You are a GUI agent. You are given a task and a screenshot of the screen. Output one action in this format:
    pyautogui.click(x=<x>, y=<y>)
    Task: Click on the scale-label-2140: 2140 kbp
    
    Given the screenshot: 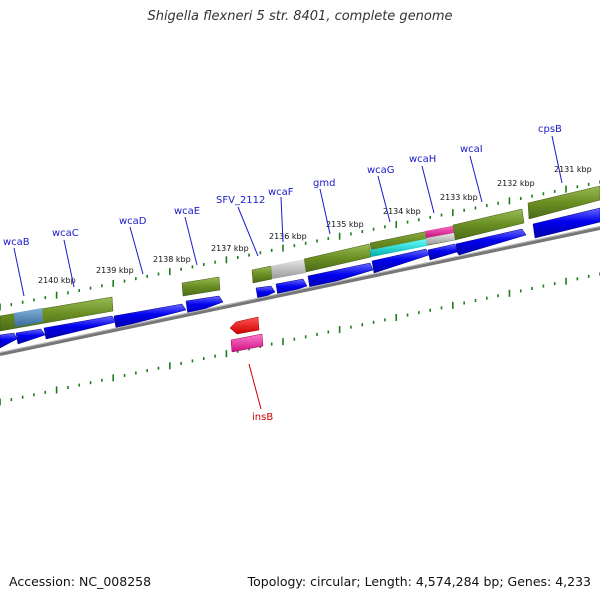 What is the action you would take?
    pyautogui.click(x=57, y=280)
    